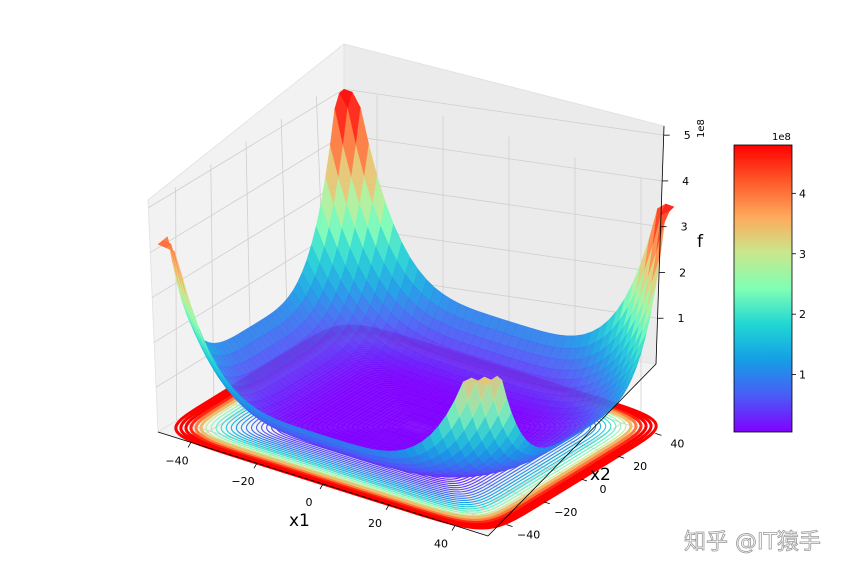  Describe the element at coordinates (375, 523) in the screenshot. I see `x-tick-label: 20` at that location.